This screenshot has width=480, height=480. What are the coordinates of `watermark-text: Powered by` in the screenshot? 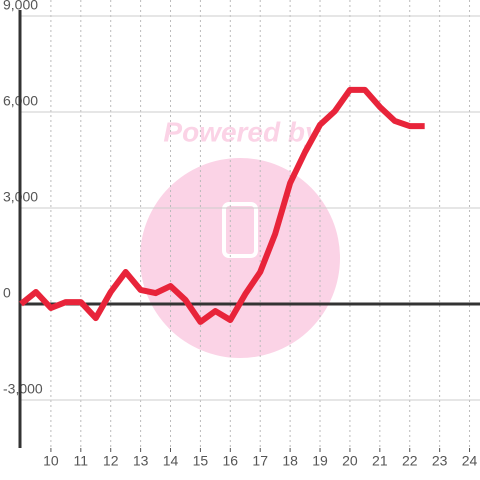 It's located at (242, 131).